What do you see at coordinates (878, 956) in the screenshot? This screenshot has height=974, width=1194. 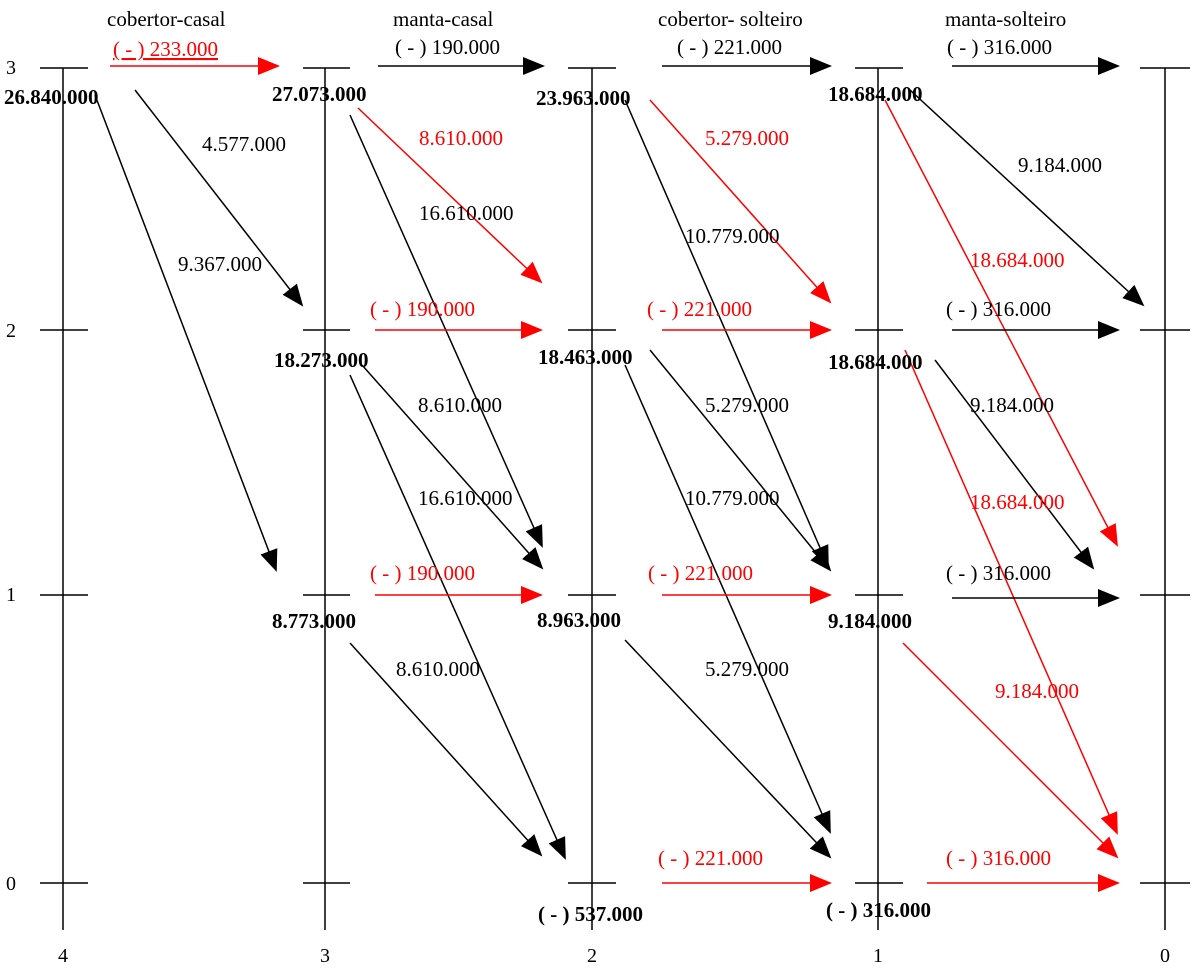 I see `stage-number-1: 1` at bounding box center [878, 956].